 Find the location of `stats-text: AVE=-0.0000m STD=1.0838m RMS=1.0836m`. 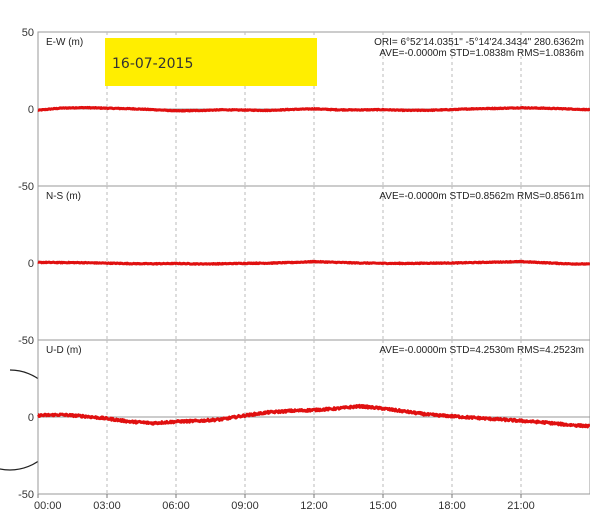

stats-text: AVE=-0.0000m STD=1.0838m RMS=1.0836m is located at coordinates (481, 53).